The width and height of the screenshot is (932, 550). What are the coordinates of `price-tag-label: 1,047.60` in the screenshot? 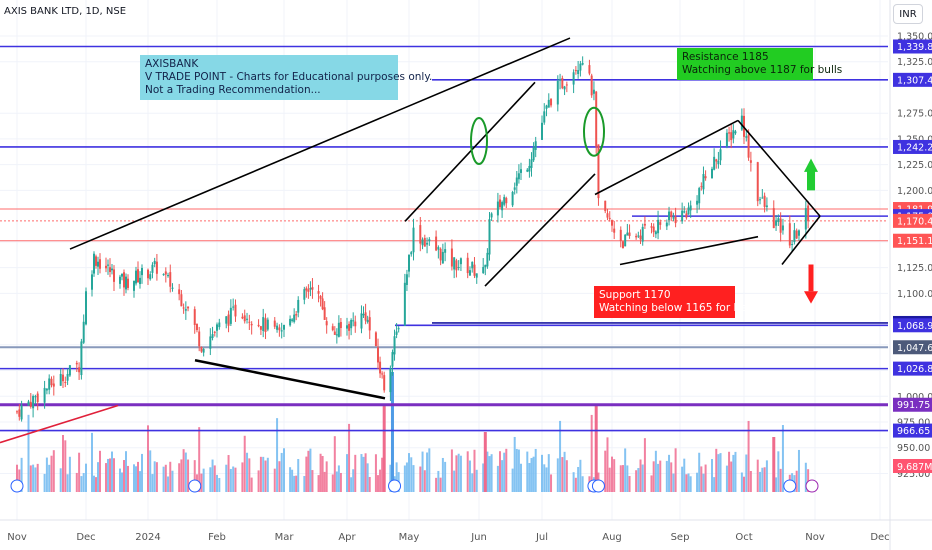 It's located at (914, 348).